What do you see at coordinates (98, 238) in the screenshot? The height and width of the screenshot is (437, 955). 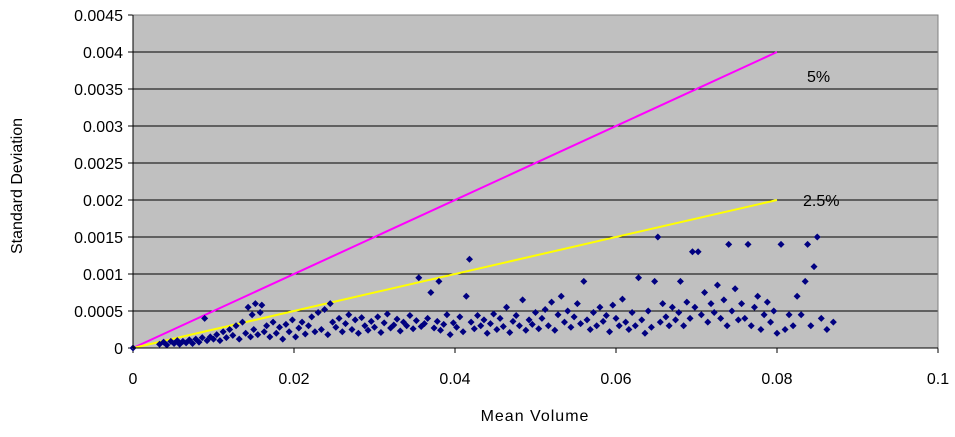 I see `y-tick-label: 0.0015` at bounding box center [98, 238].